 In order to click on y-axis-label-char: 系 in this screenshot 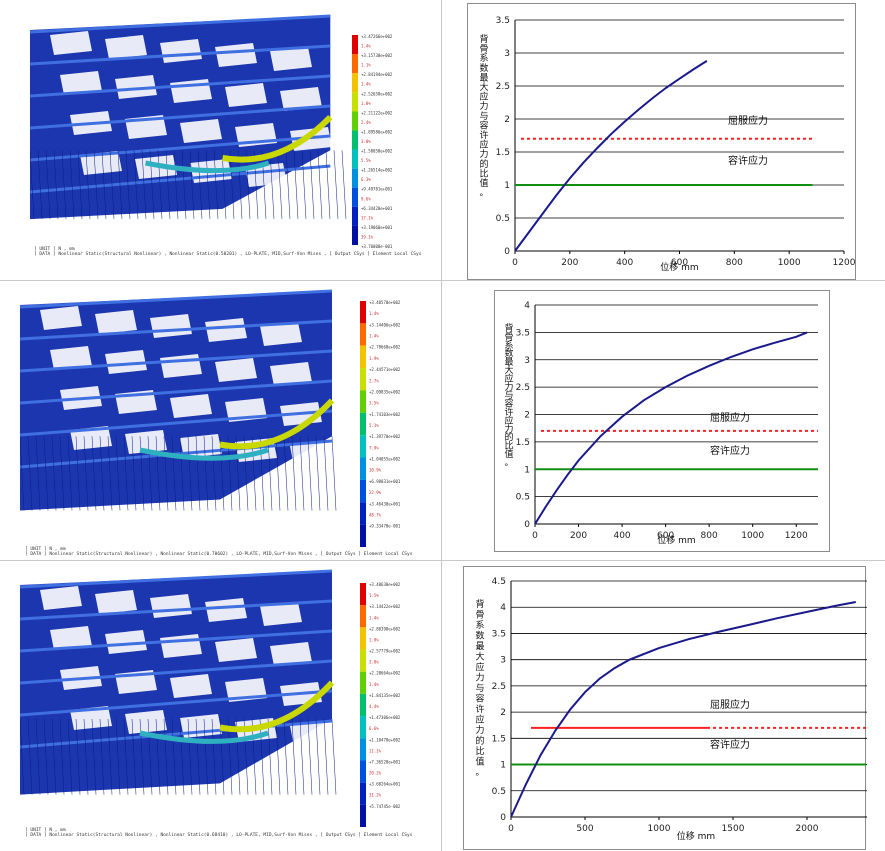, I will do `click(483, 58)`.